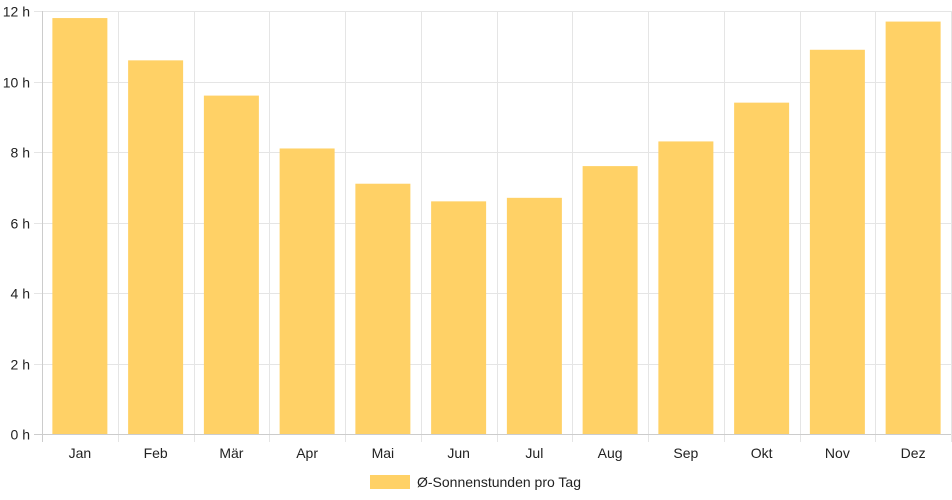  Describe the element at coordinates (497, 453) in the screenshot. I see `x-tick-labels: Jan Feb Mär Apr Mai Jun Jul Aug Sep Okt Nov Dez` at that location.